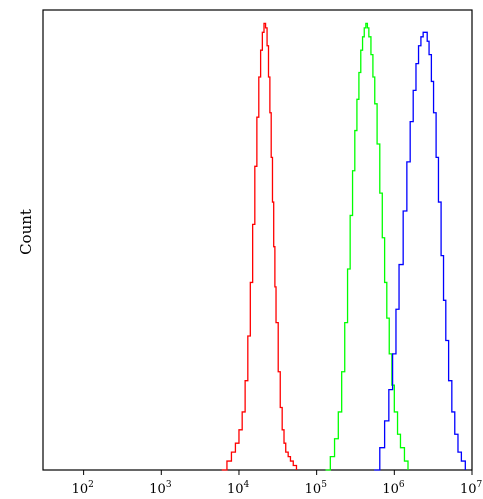  Describe the element at coordinates (277, 483) in the screenshot. I see `x-axis-ticks: 102 103 104 105 106 107` at that location.